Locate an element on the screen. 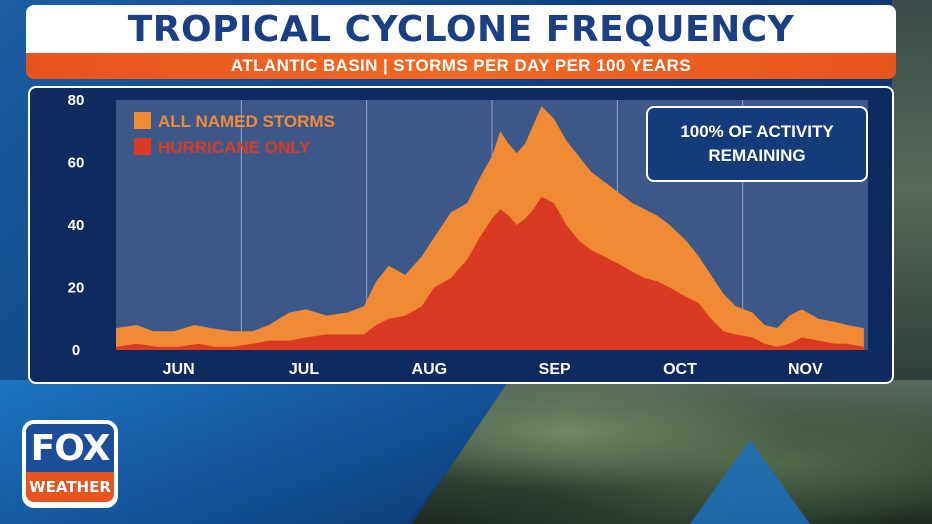 The height and width of the screenshot is (524, 932). legend-label: HURRICANE ONLY is located at coordinates (234, 147).